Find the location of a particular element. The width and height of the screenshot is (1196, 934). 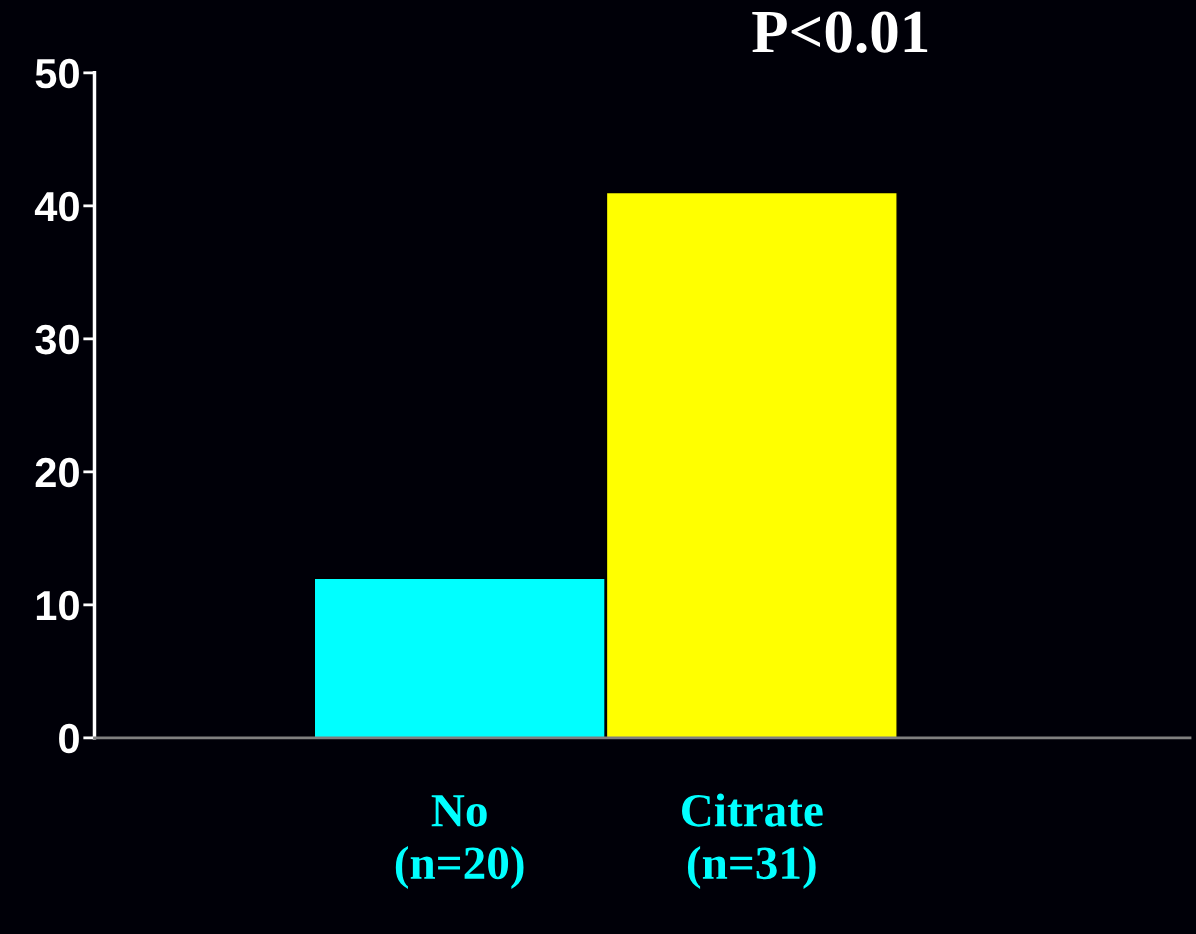

y-tick-label: 30 is located at coordinates (57, 339).